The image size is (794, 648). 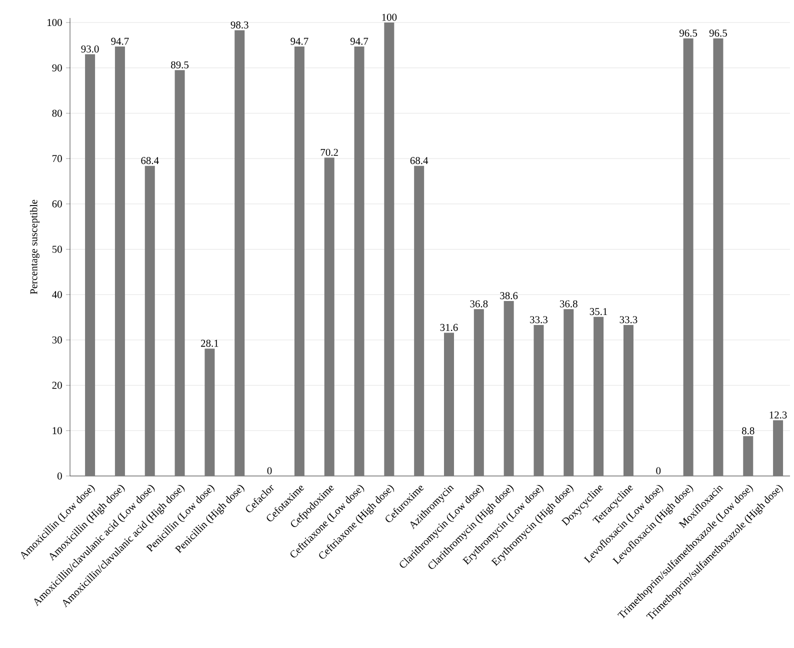 I want to click on data-label: 31.6, so click(x=449, y=327).